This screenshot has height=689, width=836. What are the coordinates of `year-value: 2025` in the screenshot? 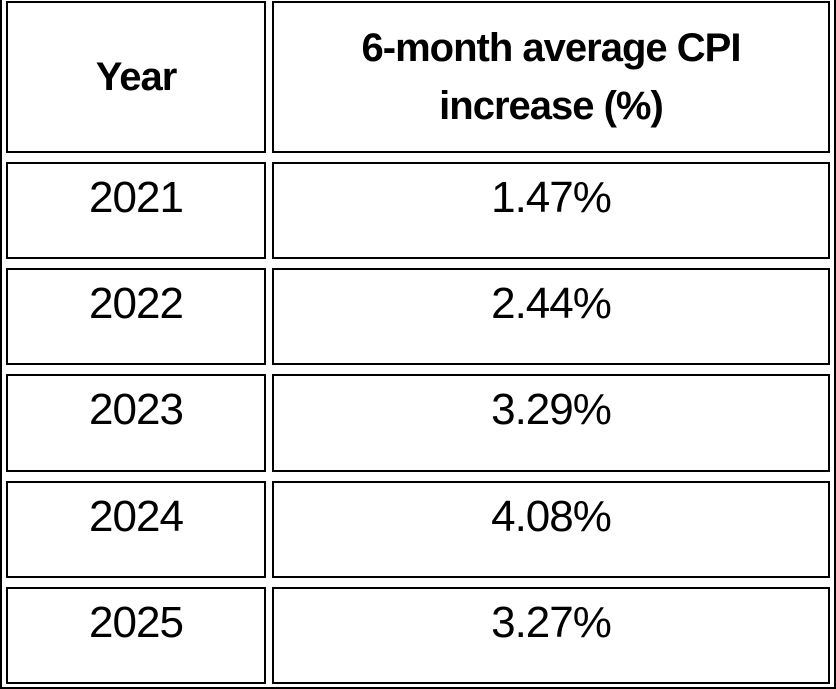 It's located at (136, 622).